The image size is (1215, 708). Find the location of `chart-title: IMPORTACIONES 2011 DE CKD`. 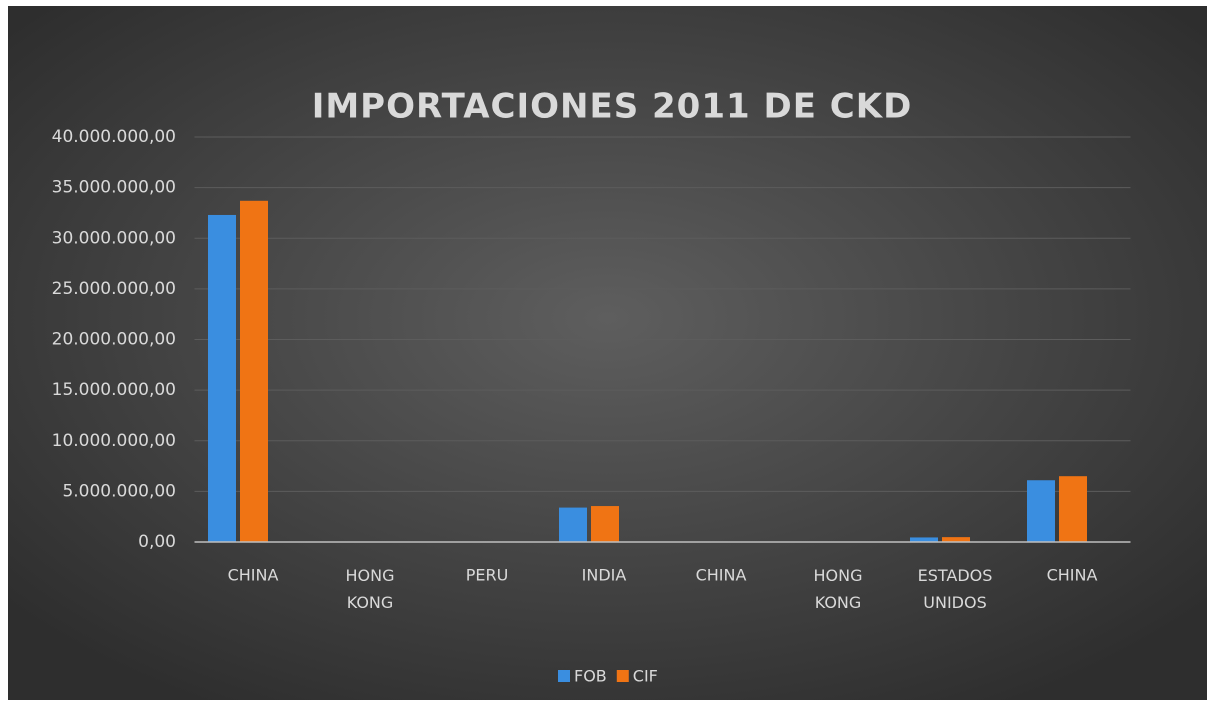

chart-title: IMPORTACIONES 2011 DE CKD is located at coordinates (612, 107).